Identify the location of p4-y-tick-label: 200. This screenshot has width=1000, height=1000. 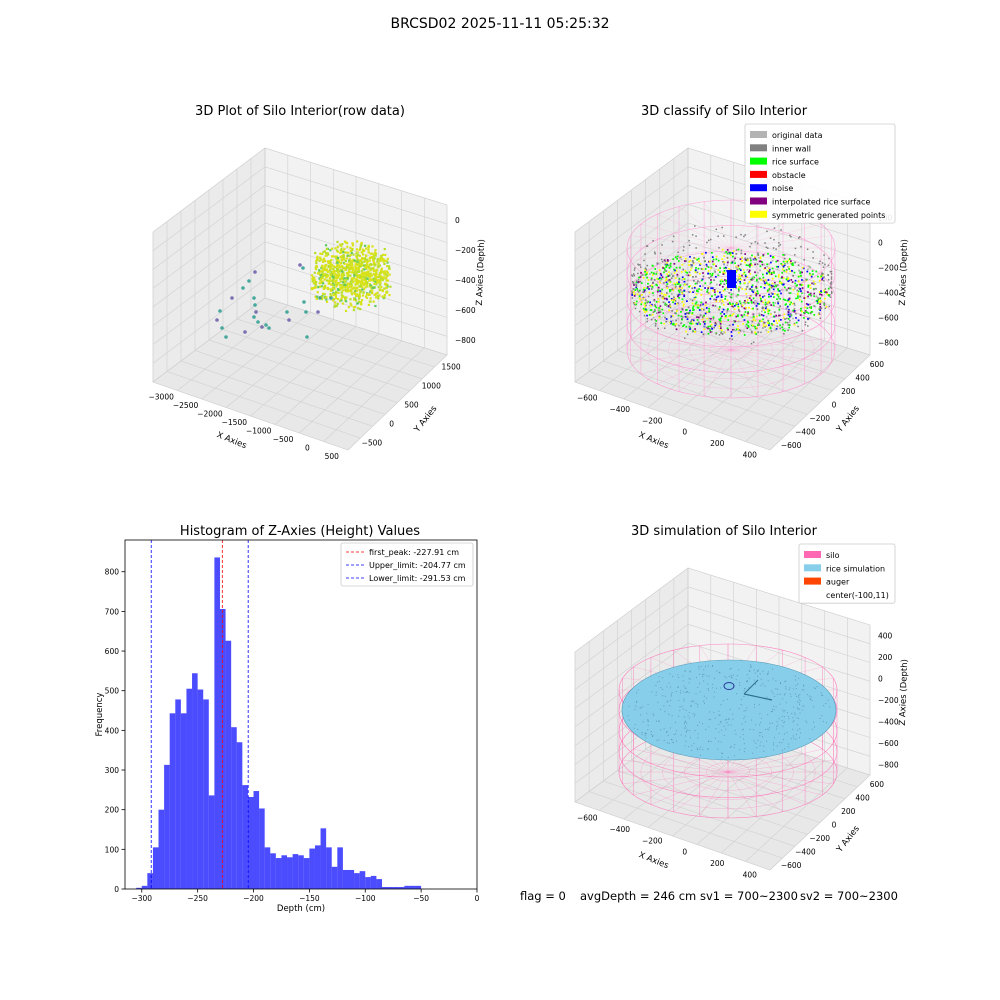
(848, 811).